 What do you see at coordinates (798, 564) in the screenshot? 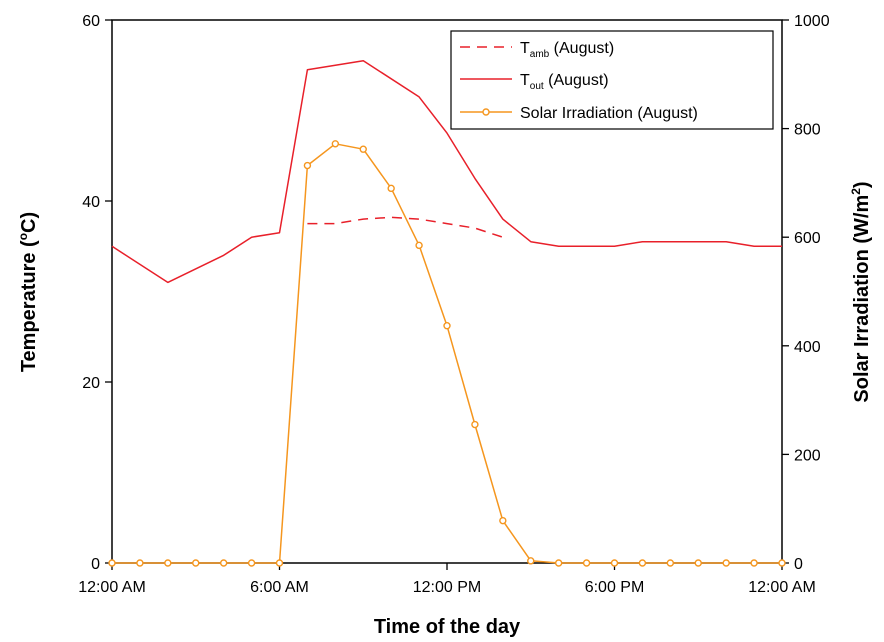
I see `y-right-tick-label: 0` at bounding box center [798, 564].